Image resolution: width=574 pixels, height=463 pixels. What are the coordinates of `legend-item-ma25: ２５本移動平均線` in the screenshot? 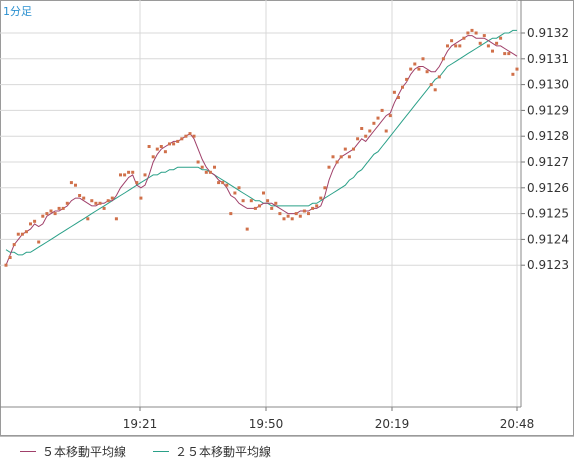 It's located at (212, 451).